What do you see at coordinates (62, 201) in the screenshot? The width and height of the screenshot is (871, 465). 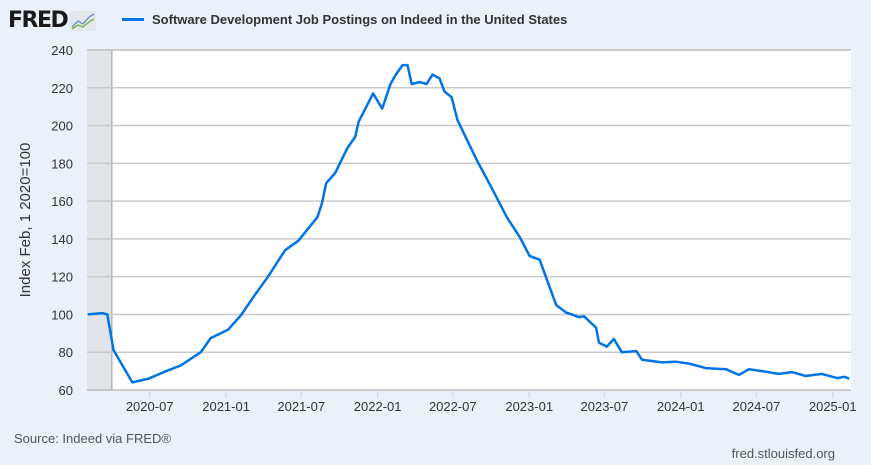 I see `y-tick-label: 160` at bounding box center [62, 201].